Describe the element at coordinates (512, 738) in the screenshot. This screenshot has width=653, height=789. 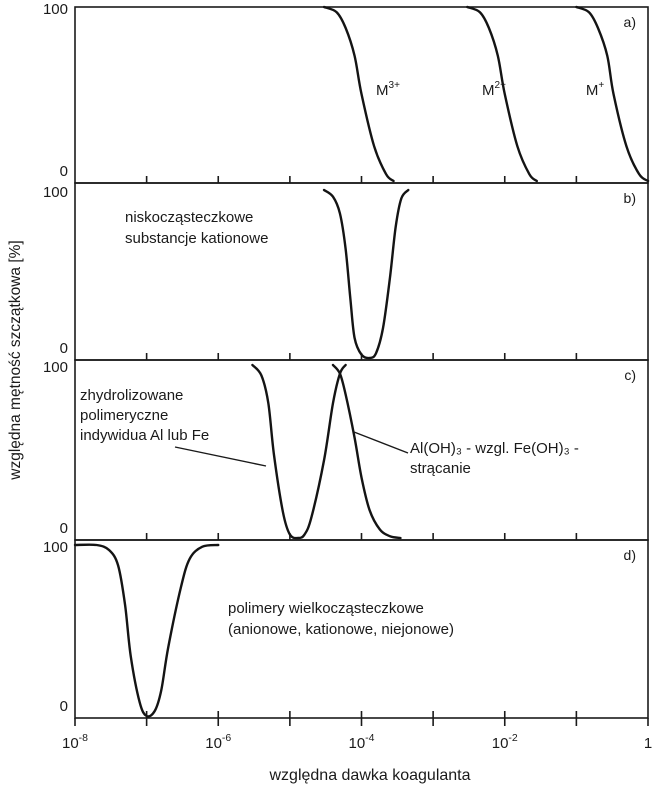
I see `x-tick-label-exponent: -2` at that location.